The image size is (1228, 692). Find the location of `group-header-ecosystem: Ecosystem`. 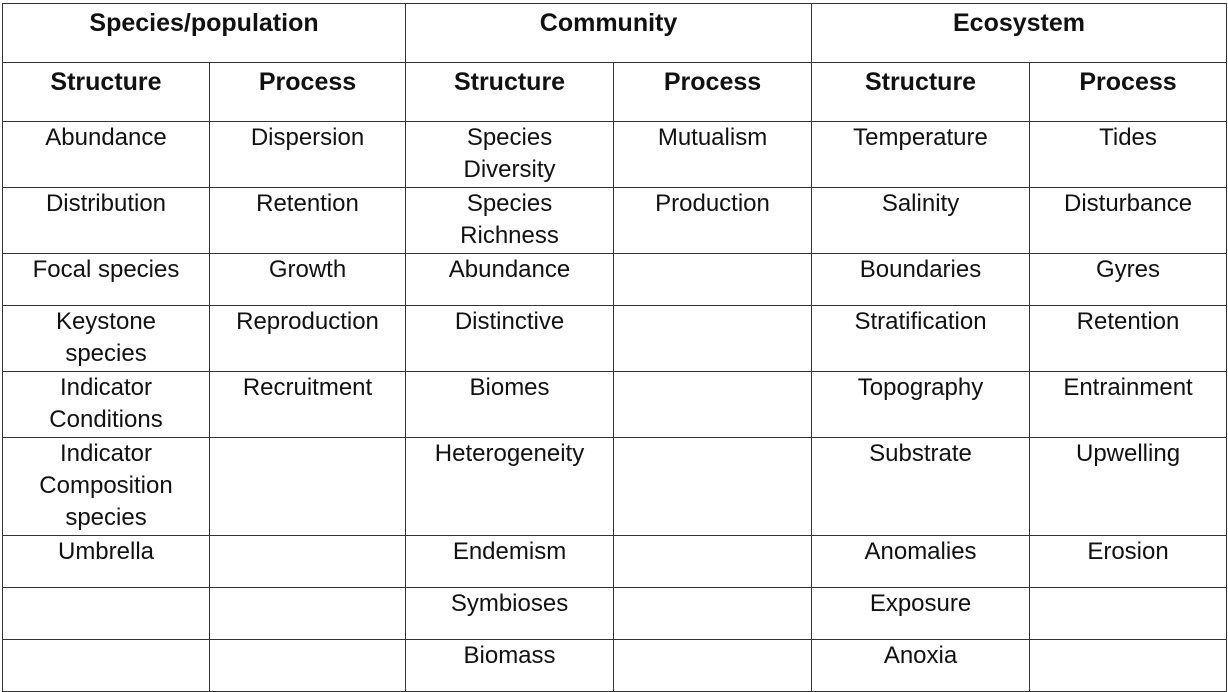

group-header-ecosystem: Ecosystem is located at coordinates (1019, 33).